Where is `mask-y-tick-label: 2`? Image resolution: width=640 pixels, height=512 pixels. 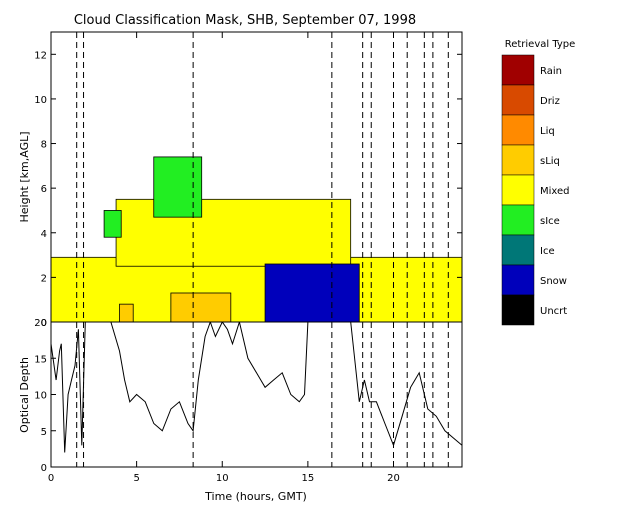
mask-y-tick-label: 2 is located at coordinates (44, 278).